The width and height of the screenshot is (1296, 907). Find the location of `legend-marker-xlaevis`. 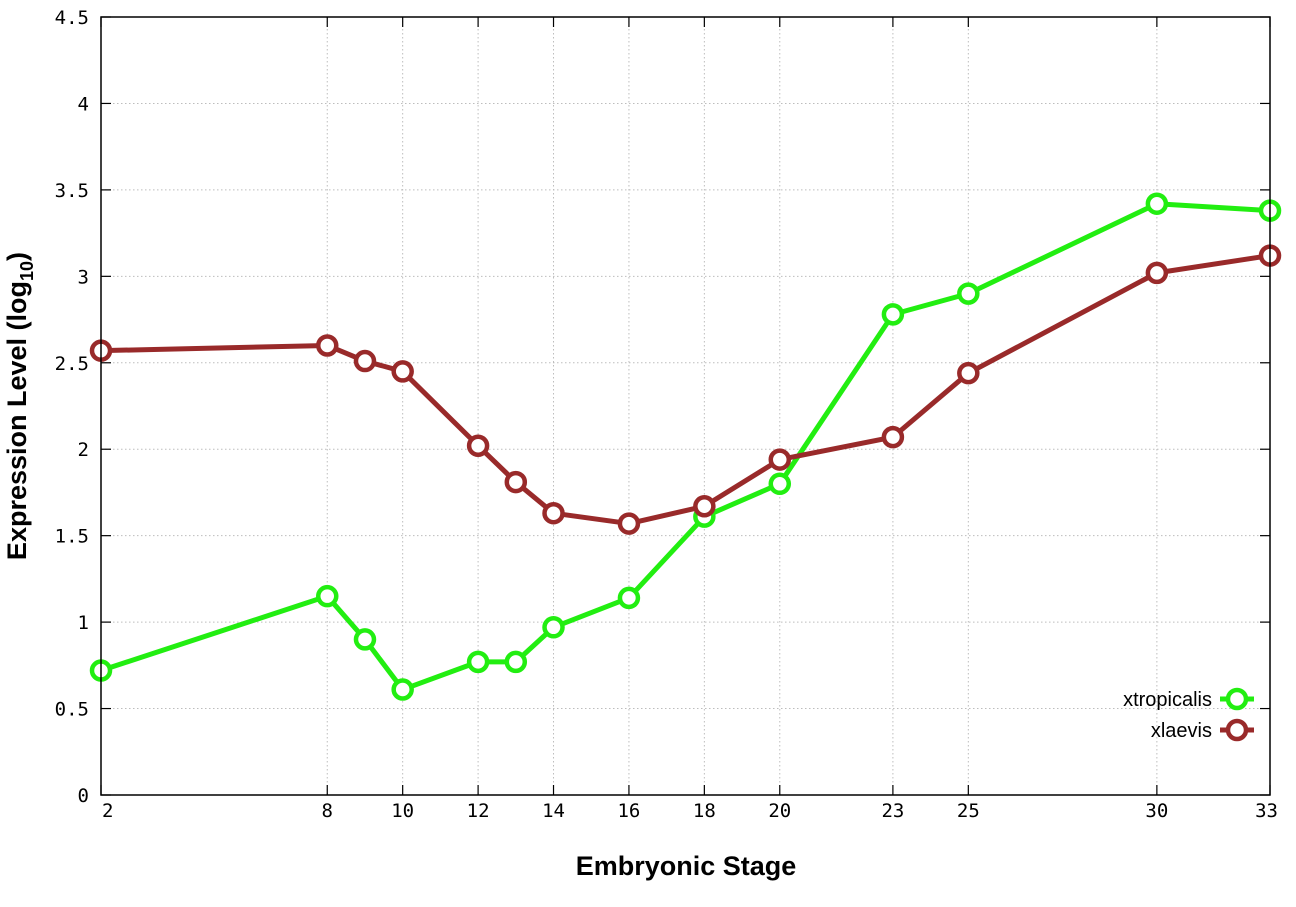

legend-marker-xlaevis is located at coordinates (1237, 730).